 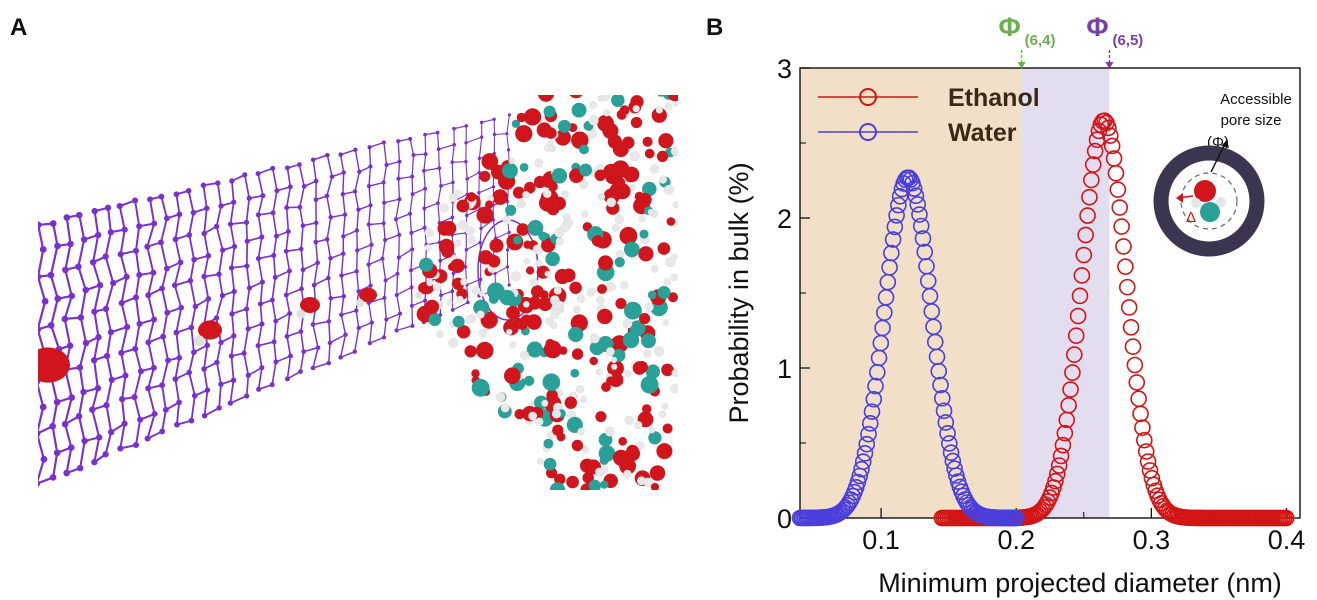 I want to click on carbon-atom-icon, so click(x=1210, y=212).